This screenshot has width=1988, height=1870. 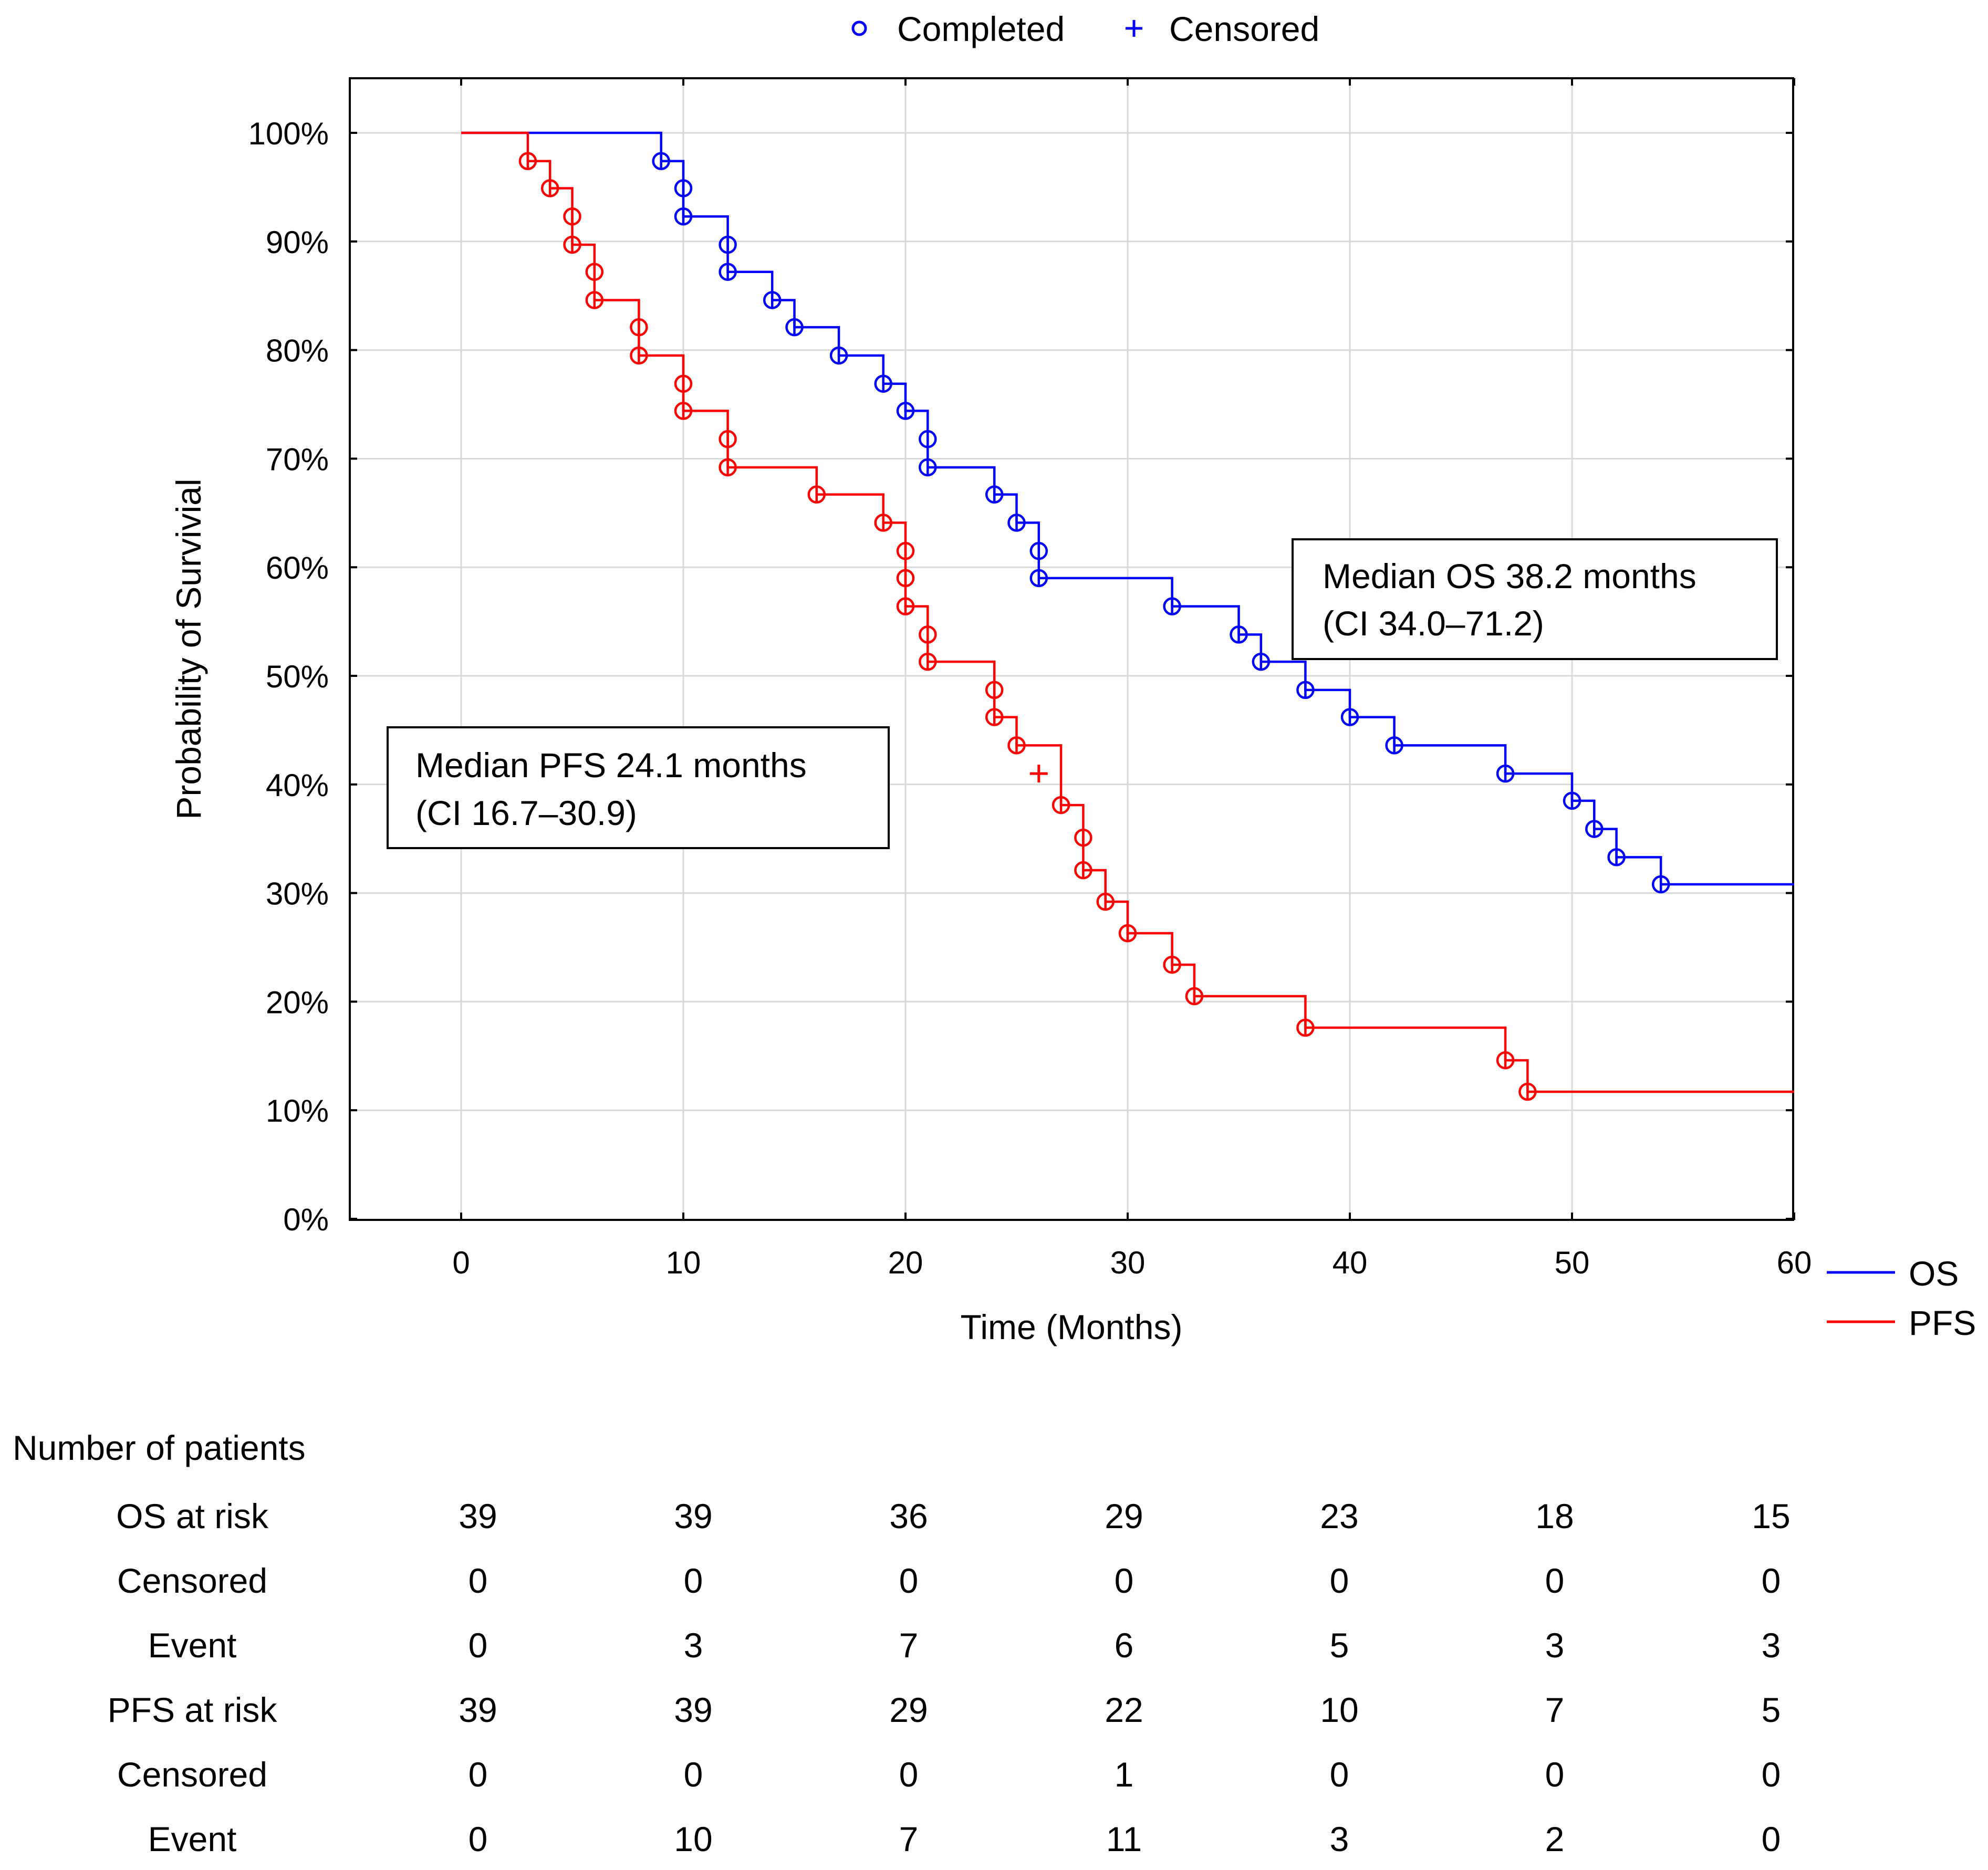 What do you see at coordinates (1942, 1322) in the screenshot?
I see `pfs-legend-label: PFS` at bounding box center [1942, 1322].